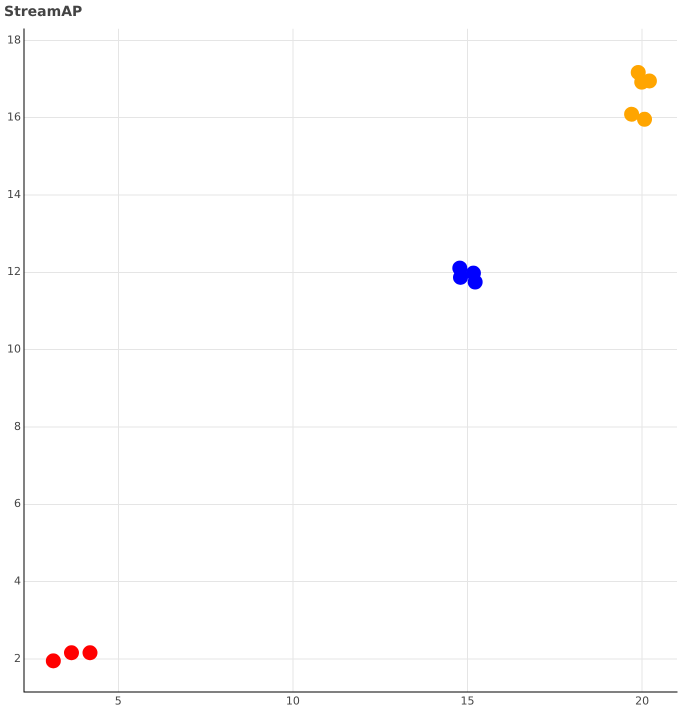 Image resolution: width=685 pixels, height=711 pixels. I want to click on chart-title: StreamAP, so click(43, 12).